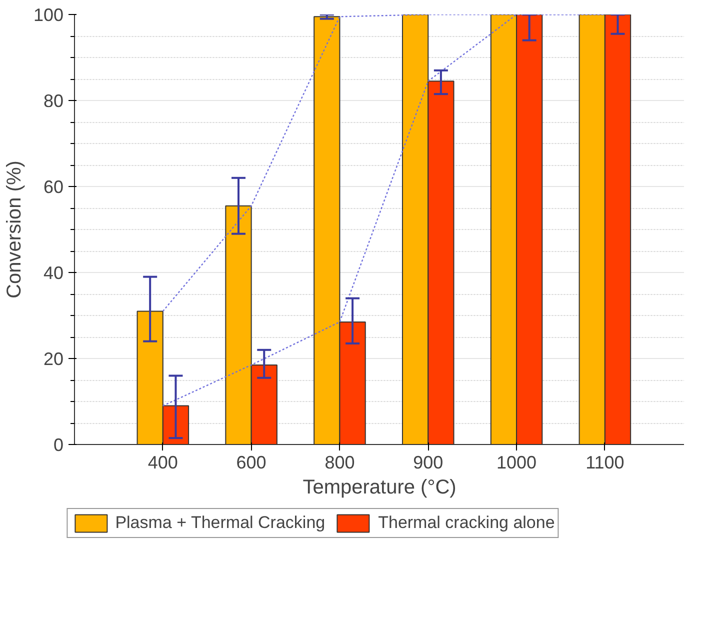 The height and width of the screenshot is (628, 721). I want to click on legend-label: Plasma + Thermal Cracking, so click(220, 523).